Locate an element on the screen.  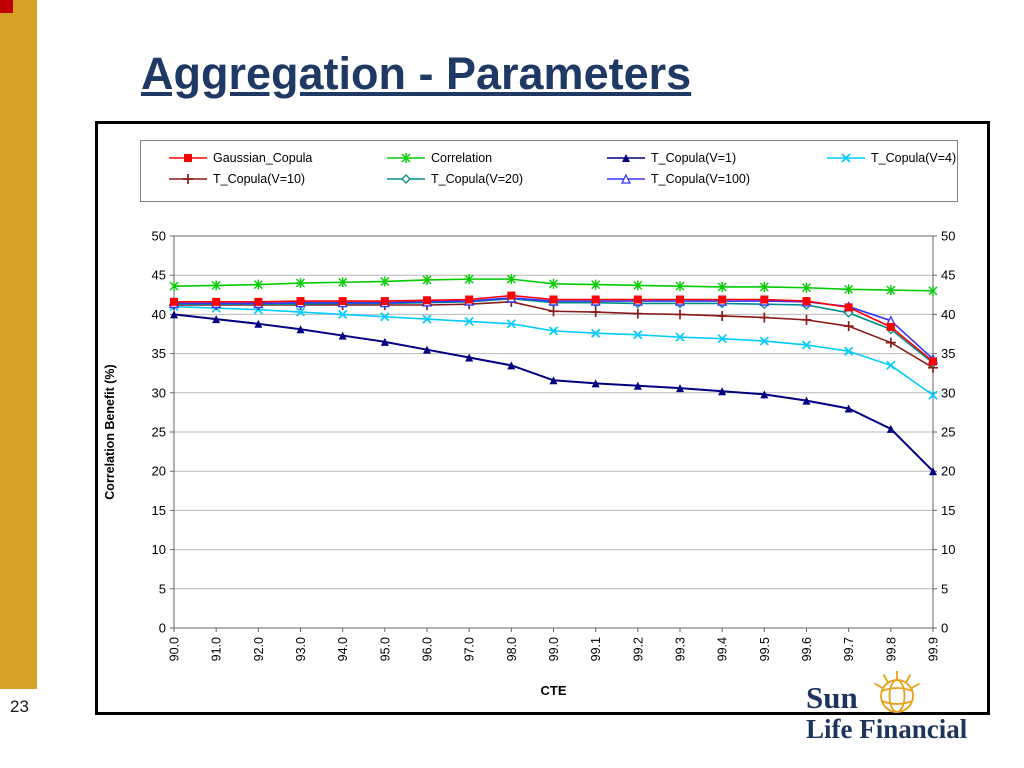
svg-text: 95.0 is located at coordinates (385, 649).